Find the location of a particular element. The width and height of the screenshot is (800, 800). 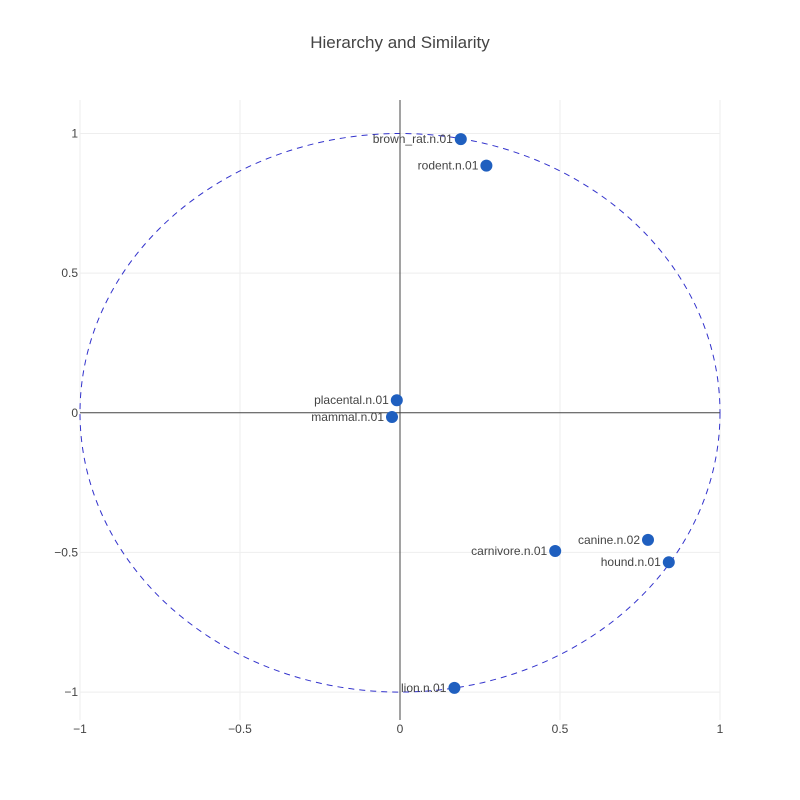

data-point-label: rodent.n.01 is located at coordinates (448, 166).